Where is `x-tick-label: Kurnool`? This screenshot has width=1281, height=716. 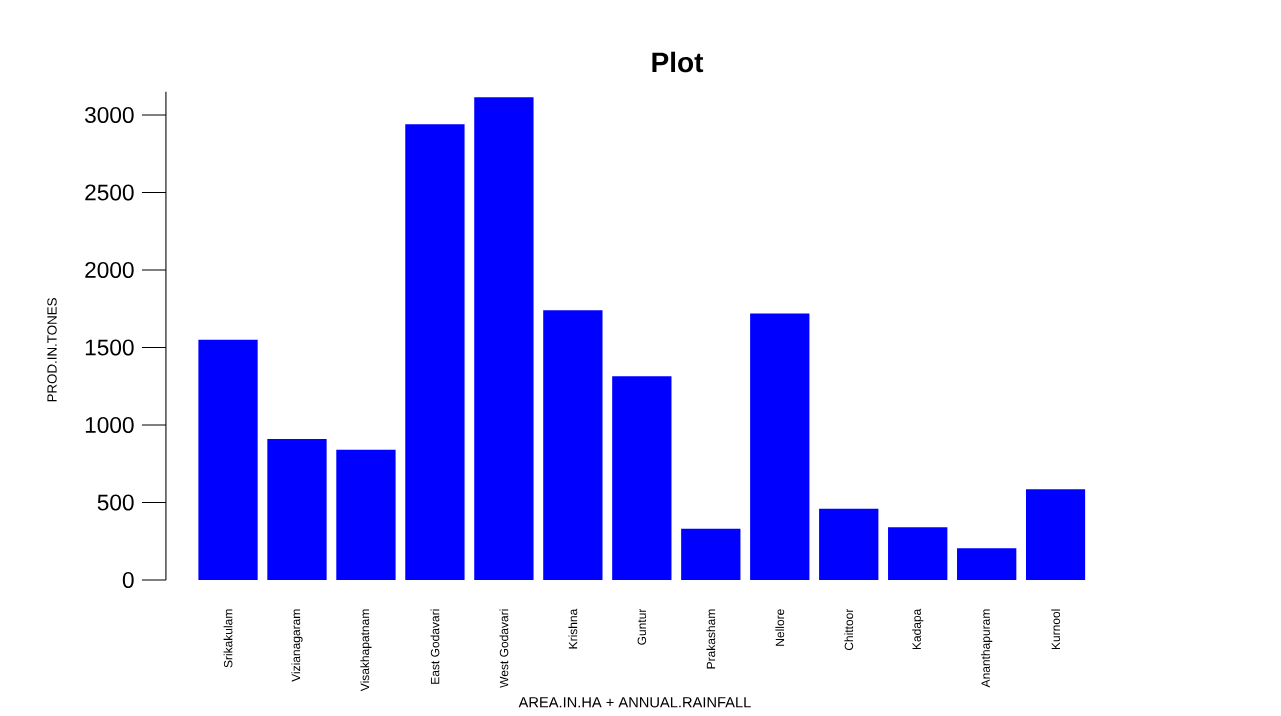 x-tick-label: Kurnool is located at coordinates (1056, 629).